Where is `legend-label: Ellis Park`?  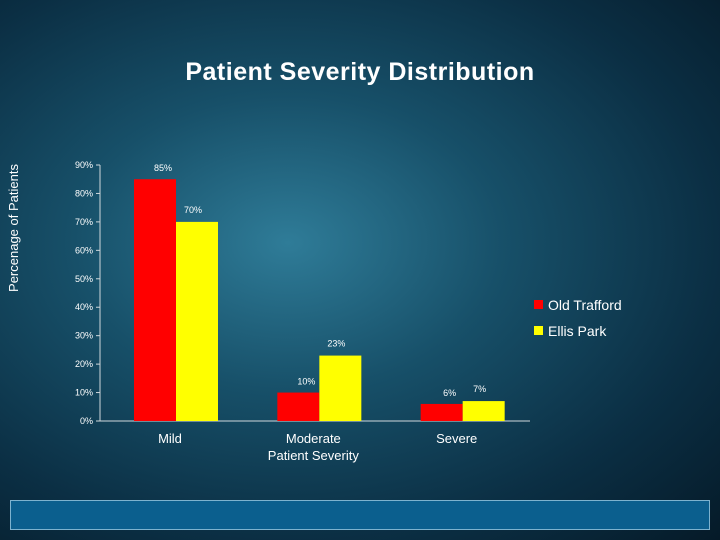
legend-label: Ellis Park is located at coordinates (577, 331).